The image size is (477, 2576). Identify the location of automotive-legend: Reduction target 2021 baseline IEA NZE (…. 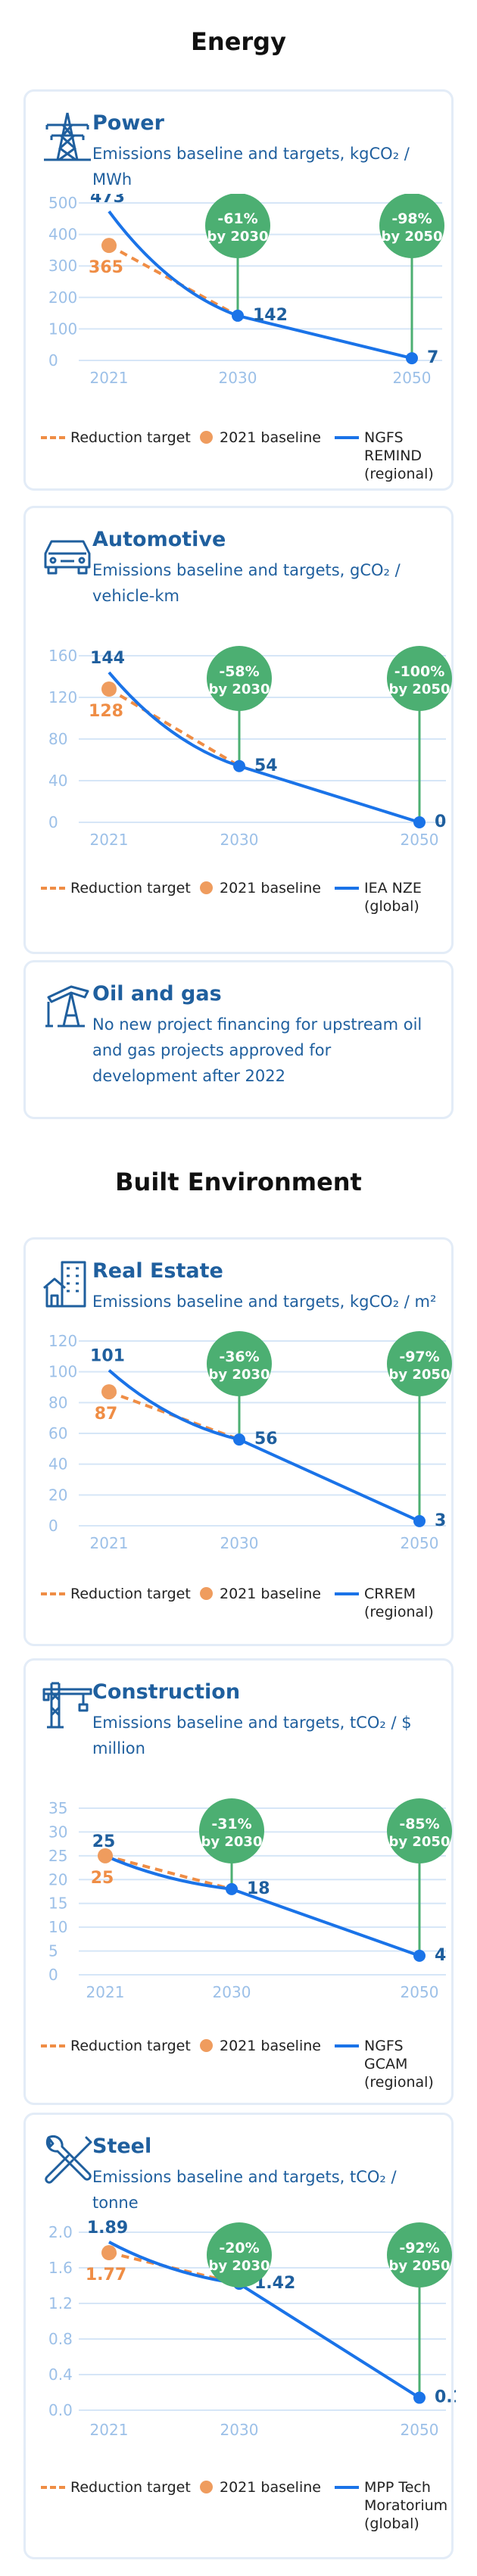
(241, 902).